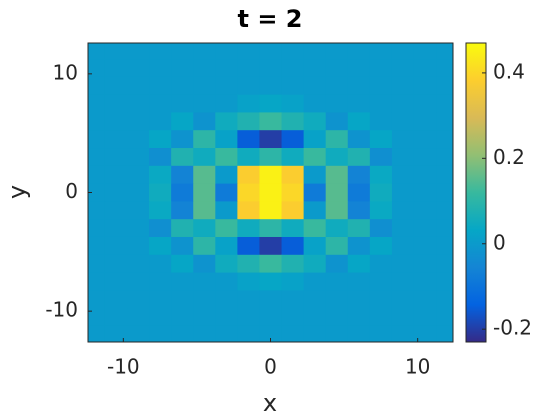 Image resolution: width=560 pixels, height=420 pixels. Describe the element at coordinates (476, 192) in the screenshot. I see `colorbar` at that location.